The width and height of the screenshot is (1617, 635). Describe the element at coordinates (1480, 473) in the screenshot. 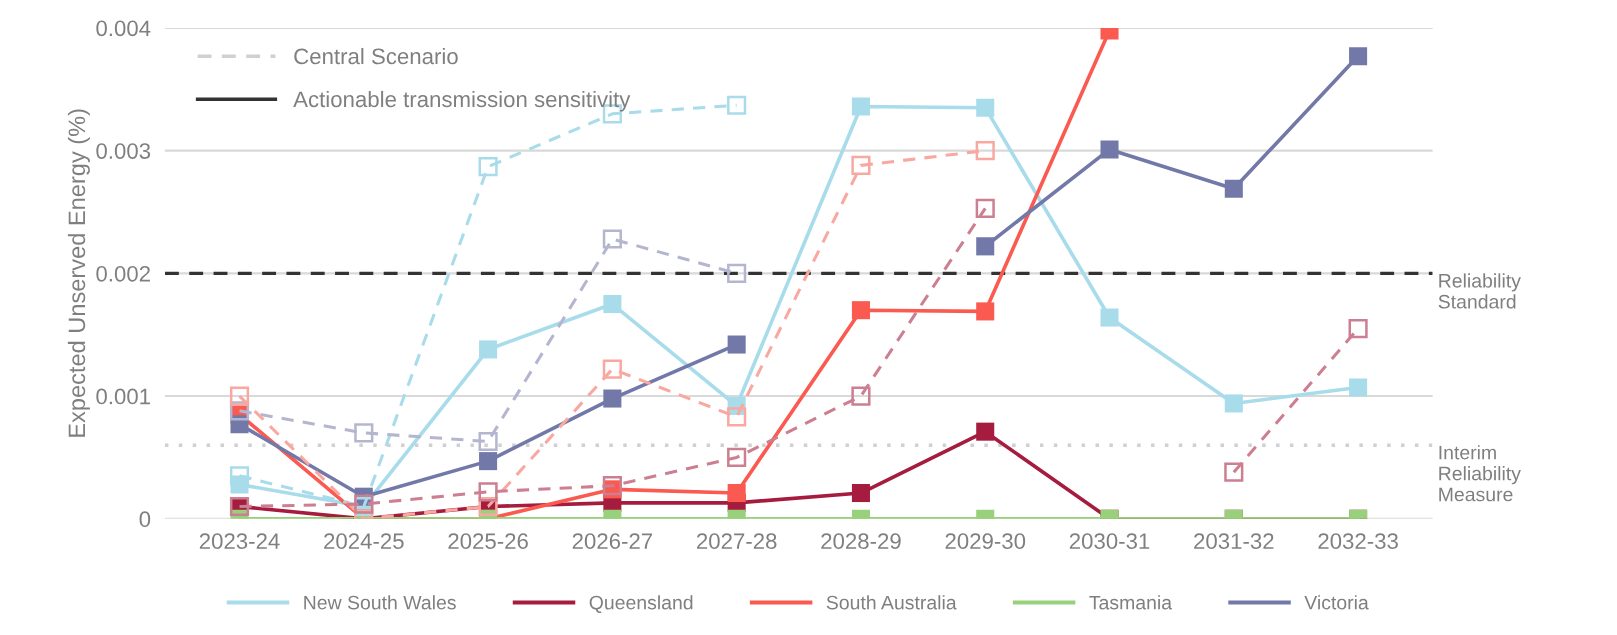

I see `ref-line-label: Interim Reliability Measure` at that location.